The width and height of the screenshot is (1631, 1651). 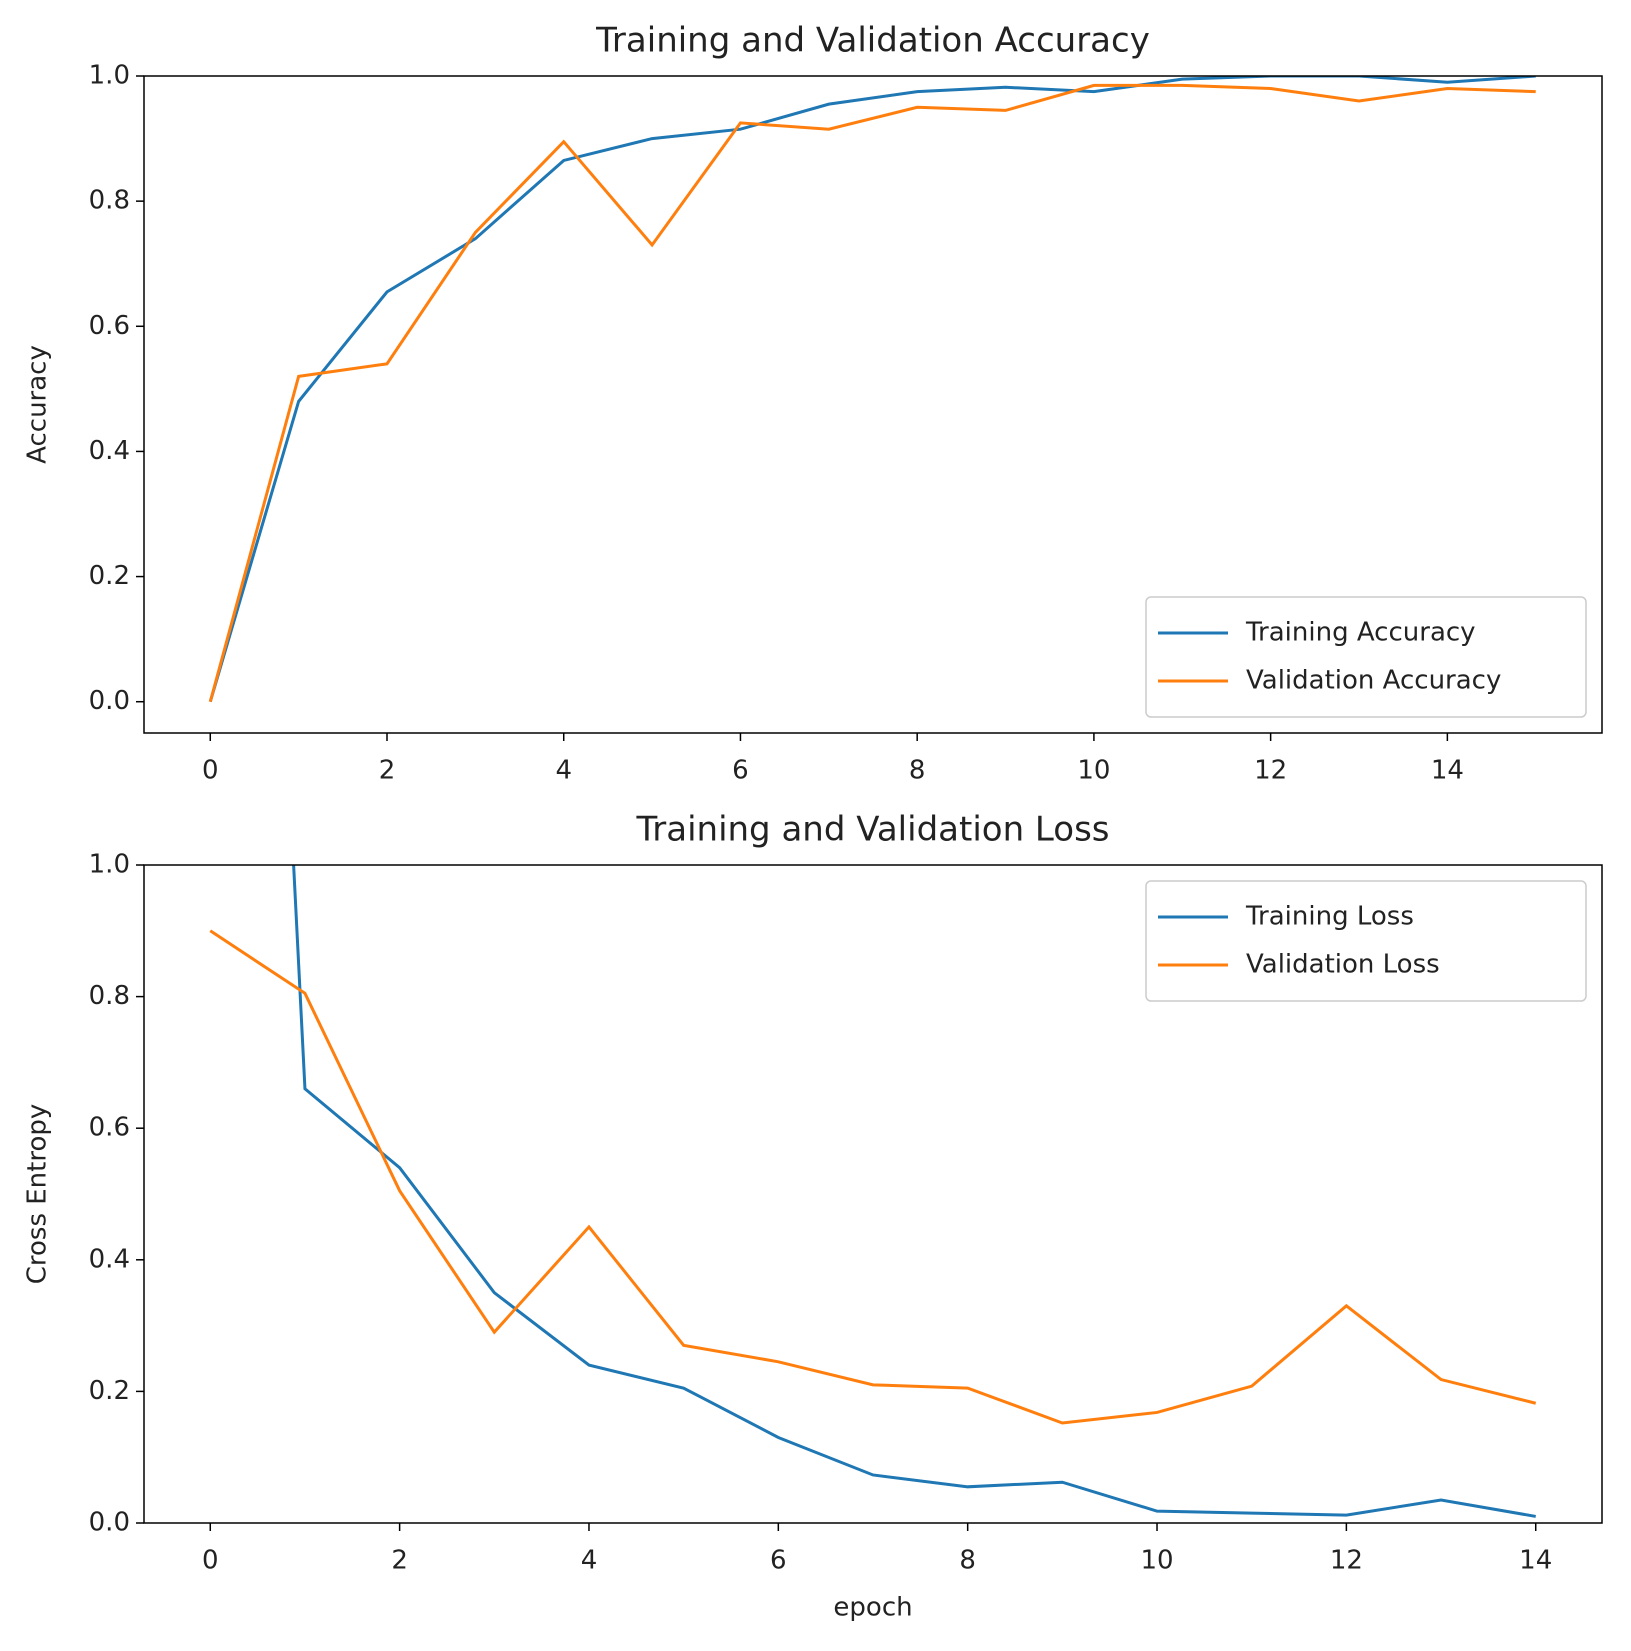 I want to click on legend-label: Training Accuracy, so click(x=1360, y=633).